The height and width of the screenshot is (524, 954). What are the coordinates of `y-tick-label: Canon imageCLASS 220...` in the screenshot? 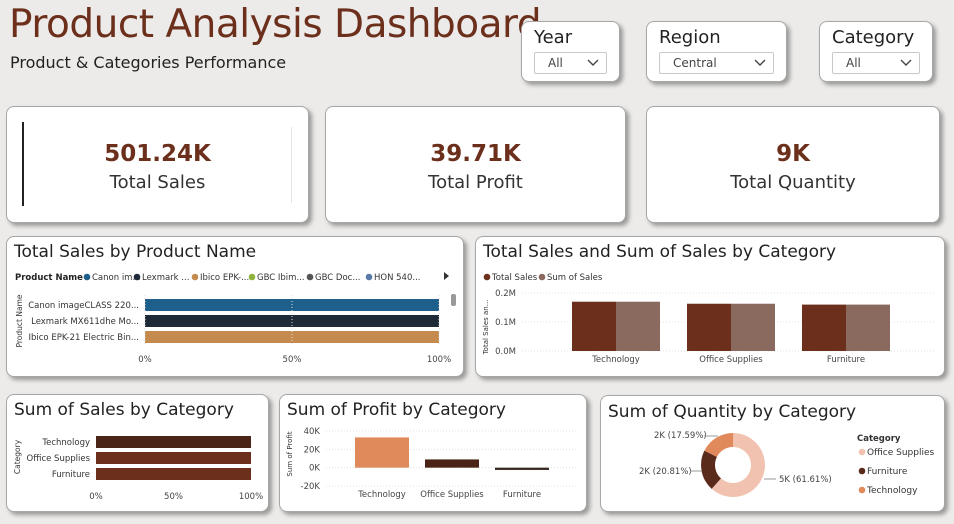 It's located at (83, 306).